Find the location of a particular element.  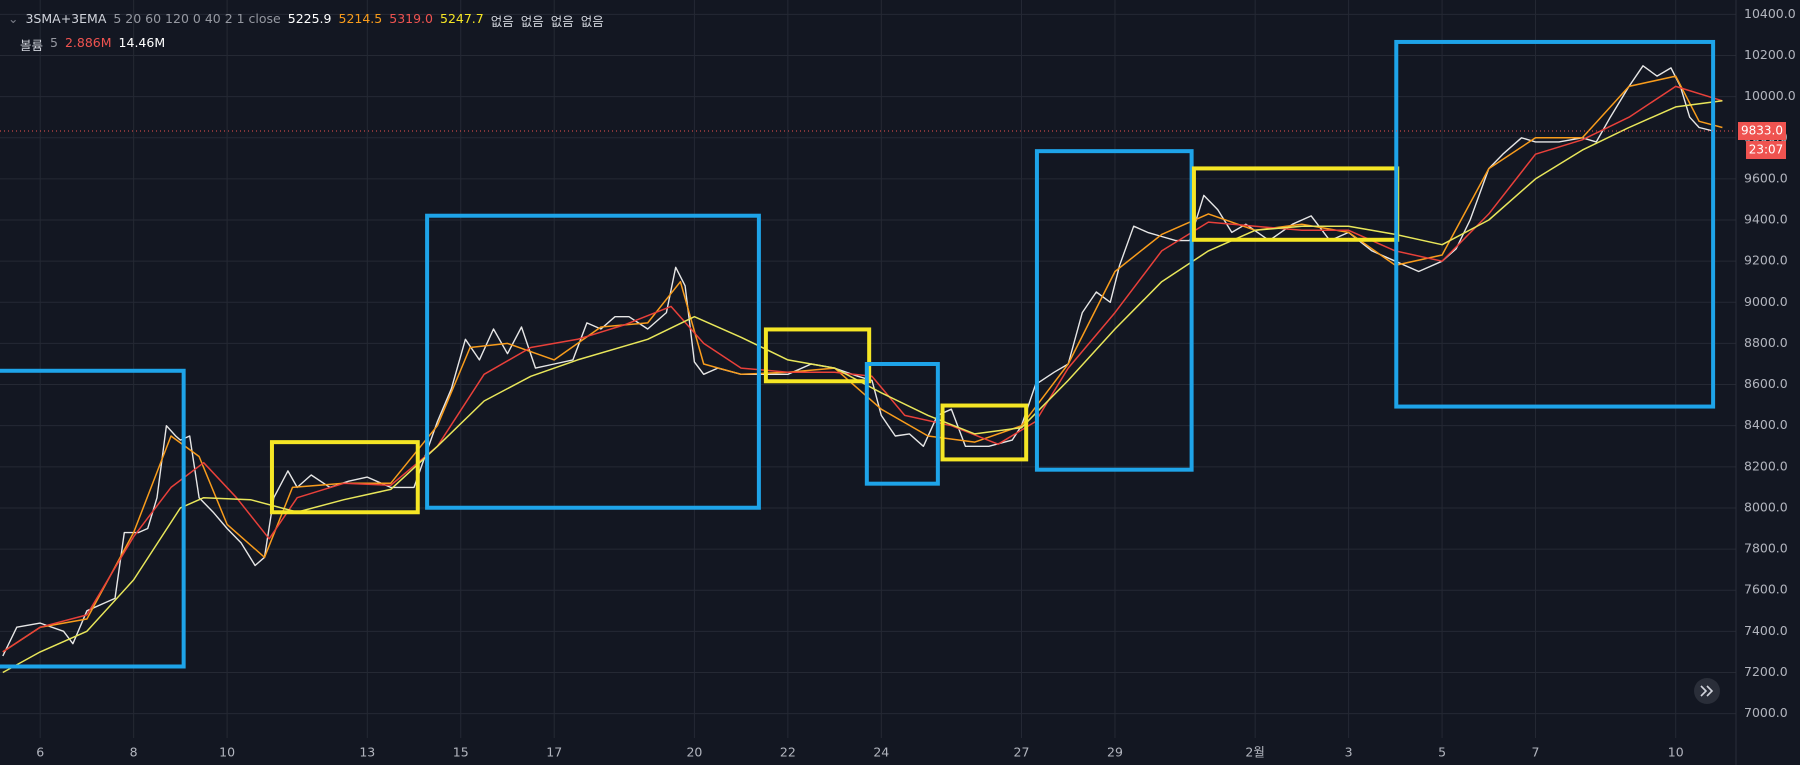

indicator-value: 5225.9 is located at coordinates (309, 18).